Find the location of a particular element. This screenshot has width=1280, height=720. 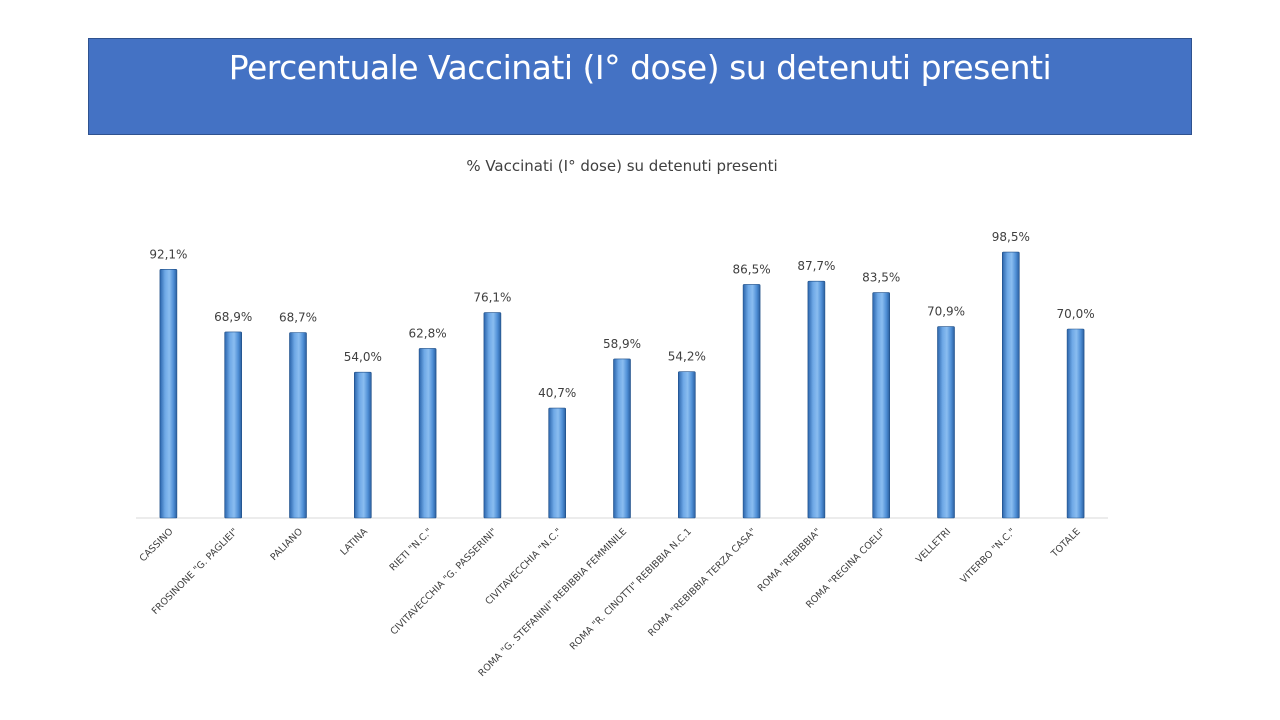

category-label: VITERBO "N.C." is located at coordinates (987, 555).